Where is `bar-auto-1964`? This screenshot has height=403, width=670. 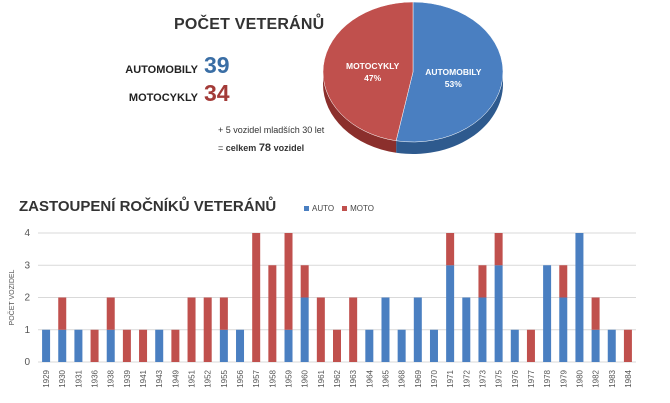 bar-auto-1964 is located at coordinates (369, 345).